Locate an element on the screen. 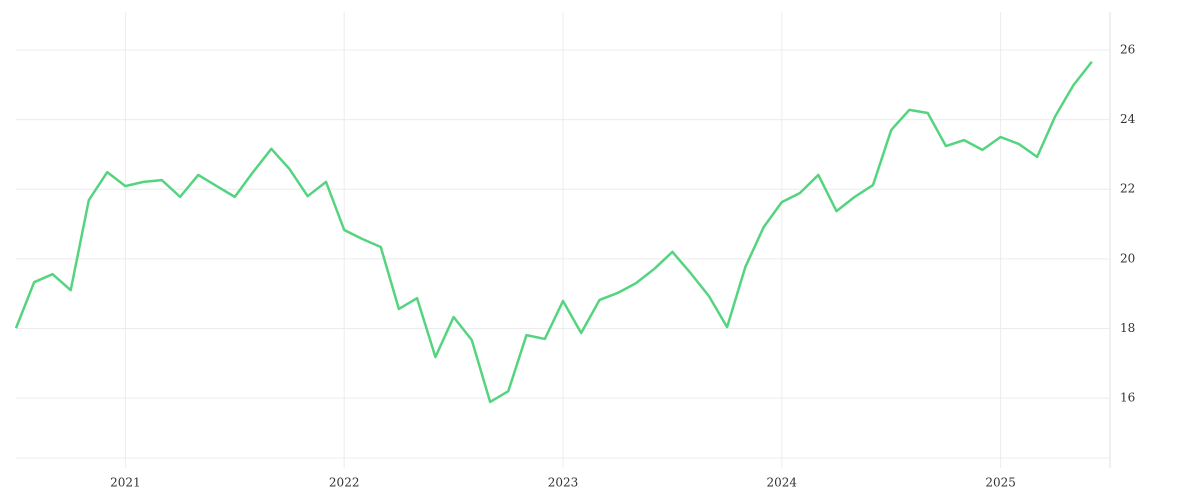 This screenshot has height=500, width=1200. x-tick-label: 2023 is located at coordinates (563, 483).